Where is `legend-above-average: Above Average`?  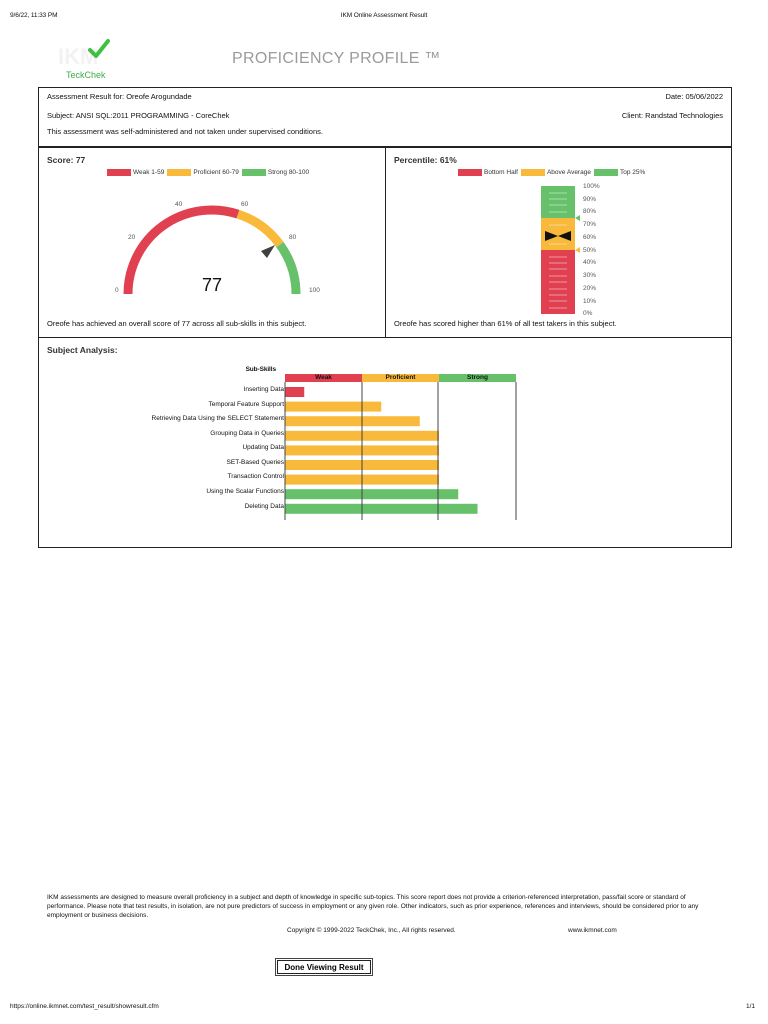
legend-above-average: Above Average is located at coordinates (555, 172).